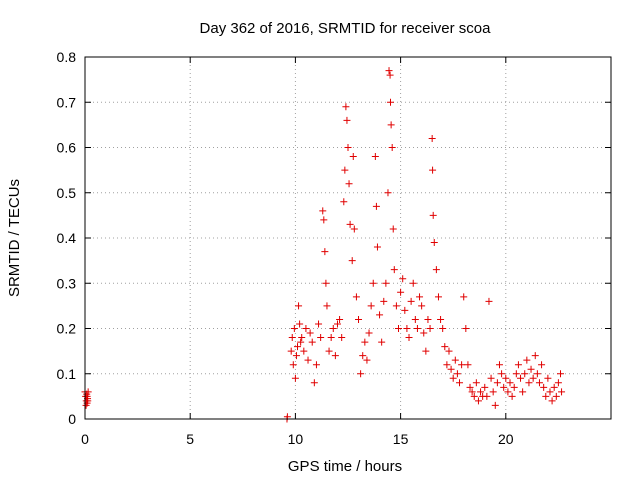  What do you see at coordinates (67, 283) in the screenshot?
I see `y-tick-label: 0.3` at bounding box center [67, 283].